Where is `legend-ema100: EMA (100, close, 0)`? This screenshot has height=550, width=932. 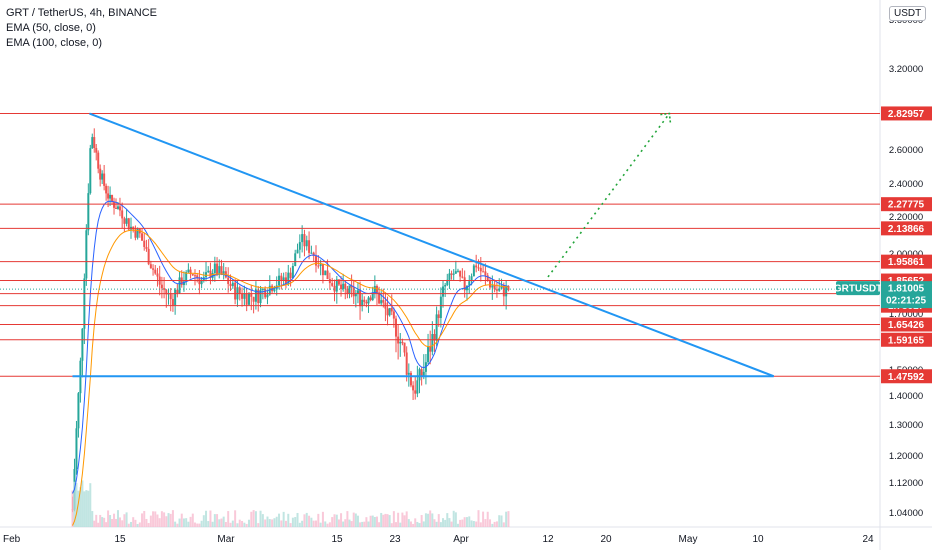
legend-ema100: EMA (100, close, 0) is located at coordinates (54, 43).